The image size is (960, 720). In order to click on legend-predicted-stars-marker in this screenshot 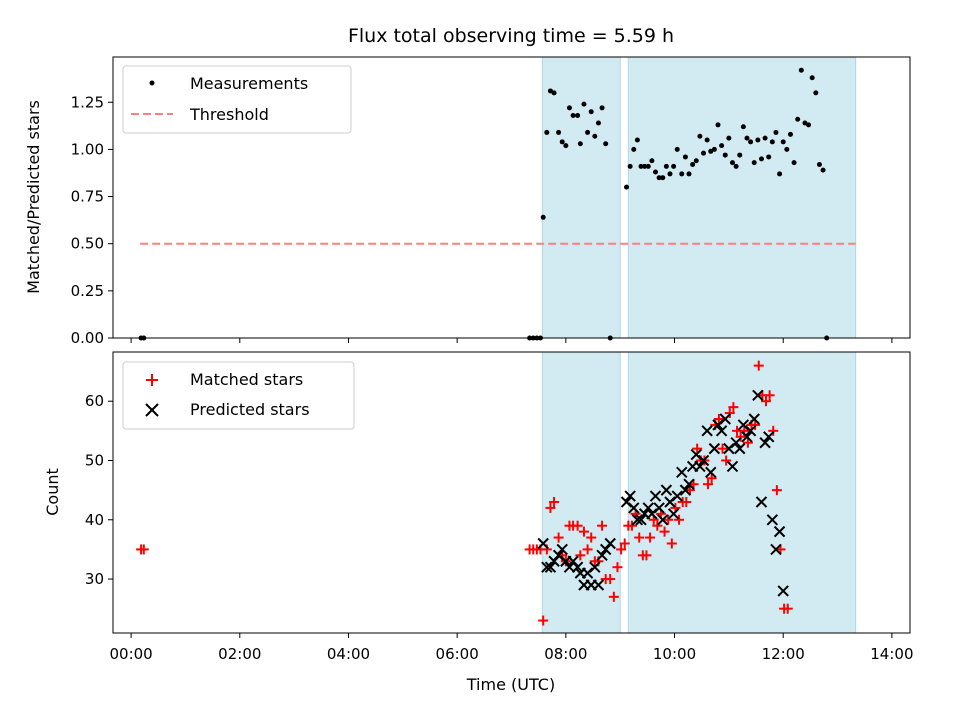, I will do `click(152, 410)`.